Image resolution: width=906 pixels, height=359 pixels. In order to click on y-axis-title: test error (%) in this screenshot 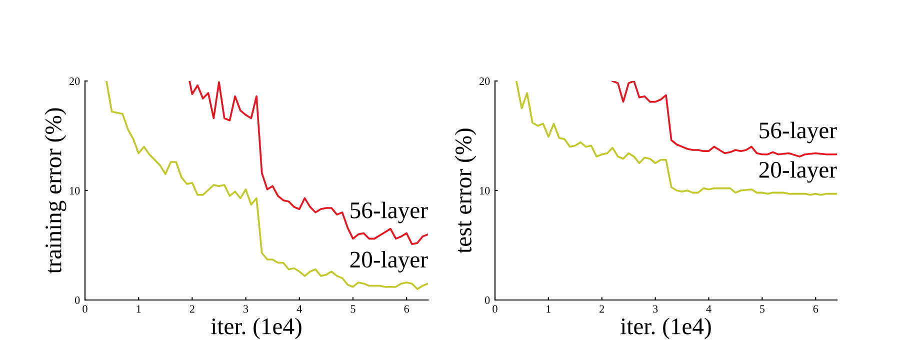, I will do `click(465, 191)`.